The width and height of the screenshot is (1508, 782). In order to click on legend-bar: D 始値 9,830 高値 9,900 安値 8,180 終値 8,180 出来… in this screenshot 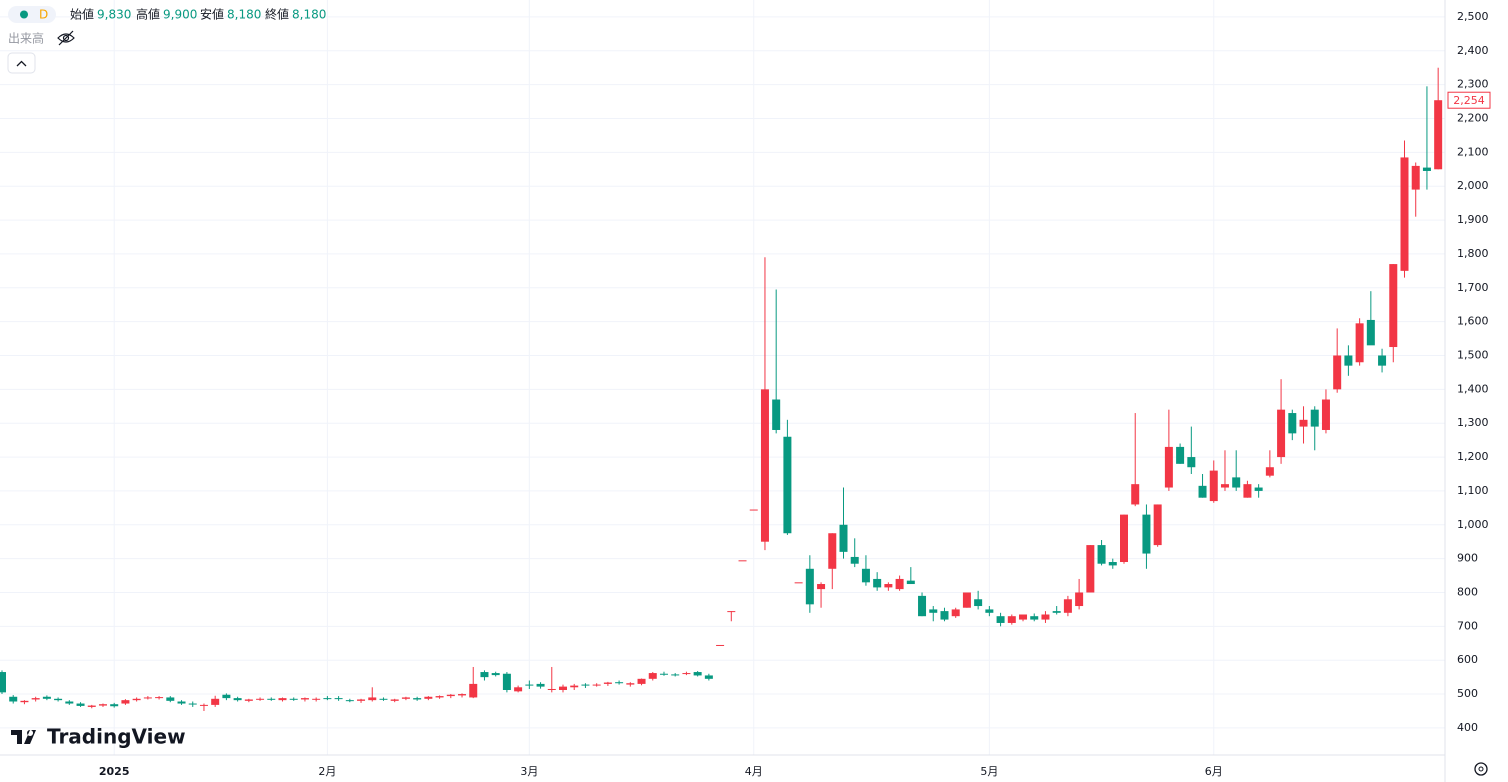, I will do `click(166, 40)`.